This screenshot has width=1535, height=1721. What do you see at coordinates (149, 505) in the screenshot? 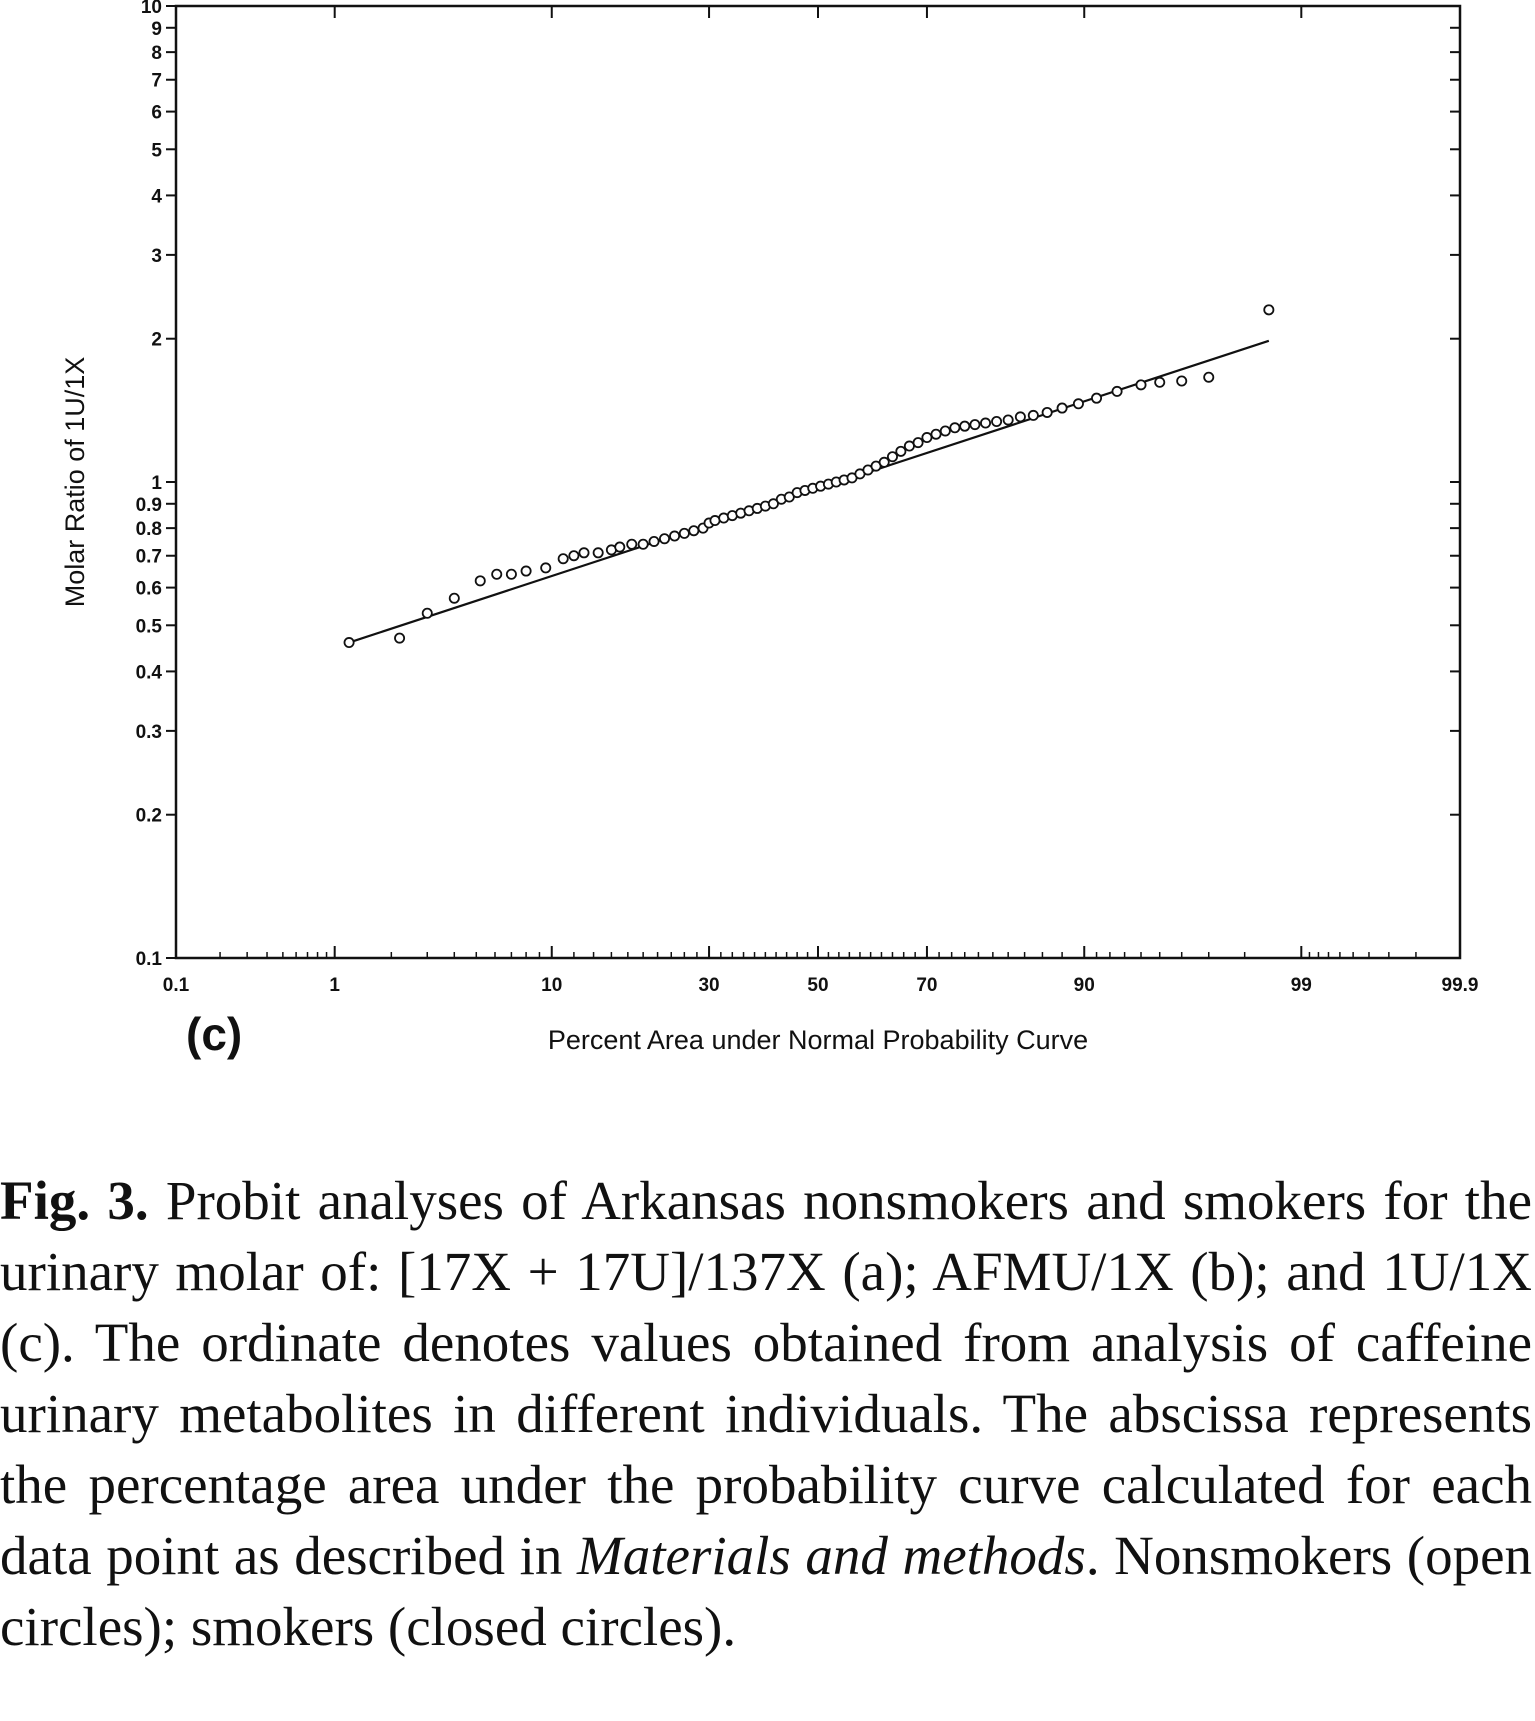
I see `y-tick-label: 0.9` at bounding box center [149, 505].